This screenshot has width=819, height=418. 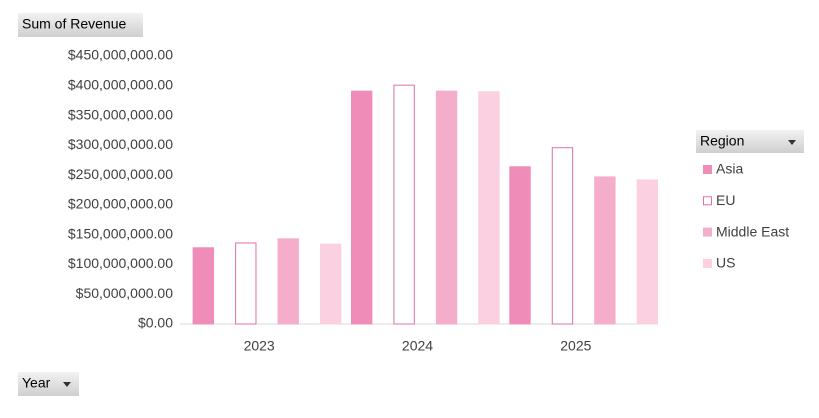 What do you see at coordinates (729, 169) in the screenshot?
I see `legend-label: Asia` at bounding box center [729, 169].